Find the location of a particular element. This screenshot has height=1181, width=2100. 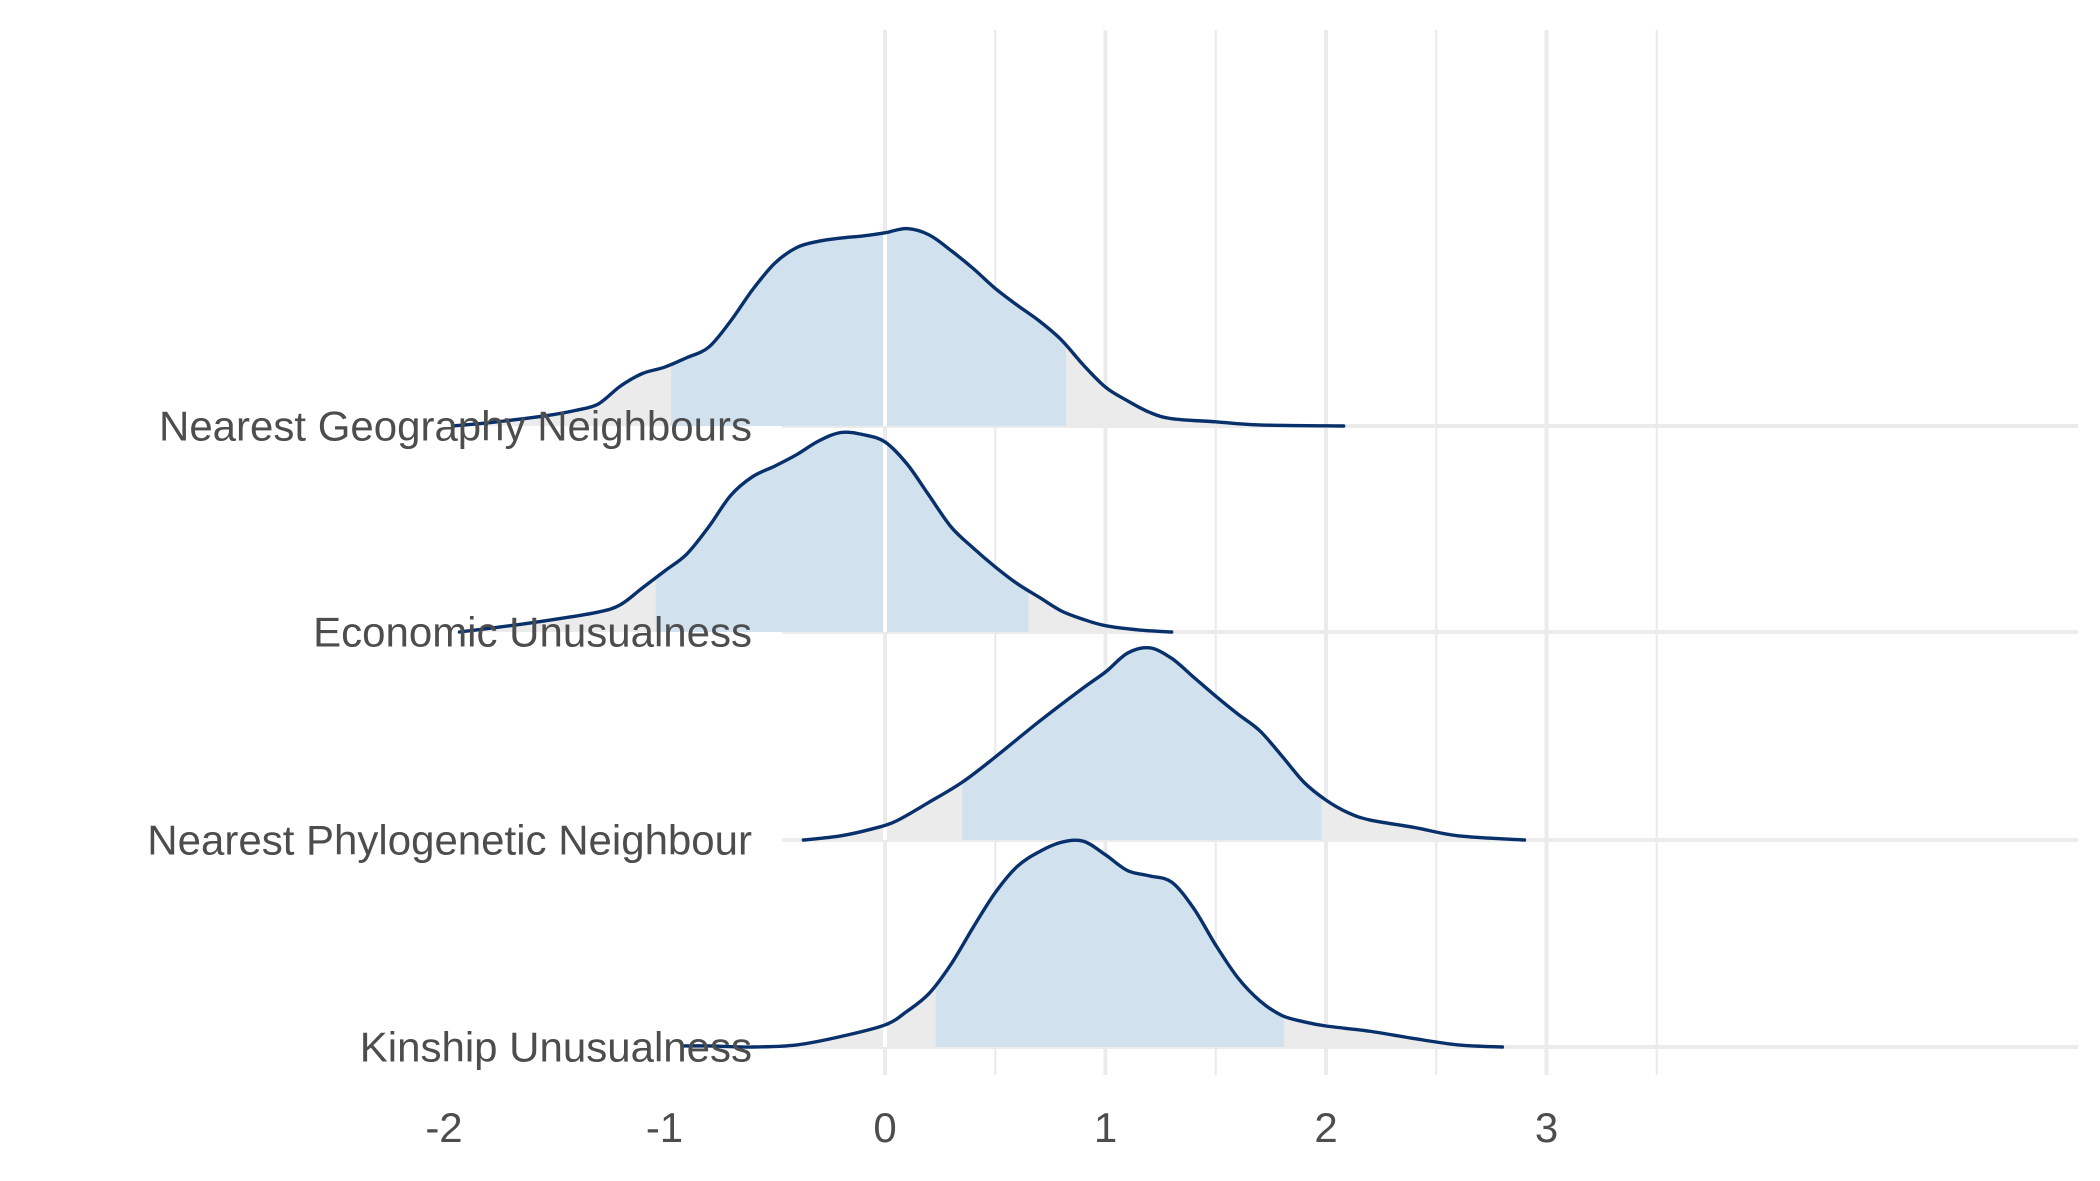

y-tick-label: Nearest Geography Neighbours is located at coordinates (455, 426).